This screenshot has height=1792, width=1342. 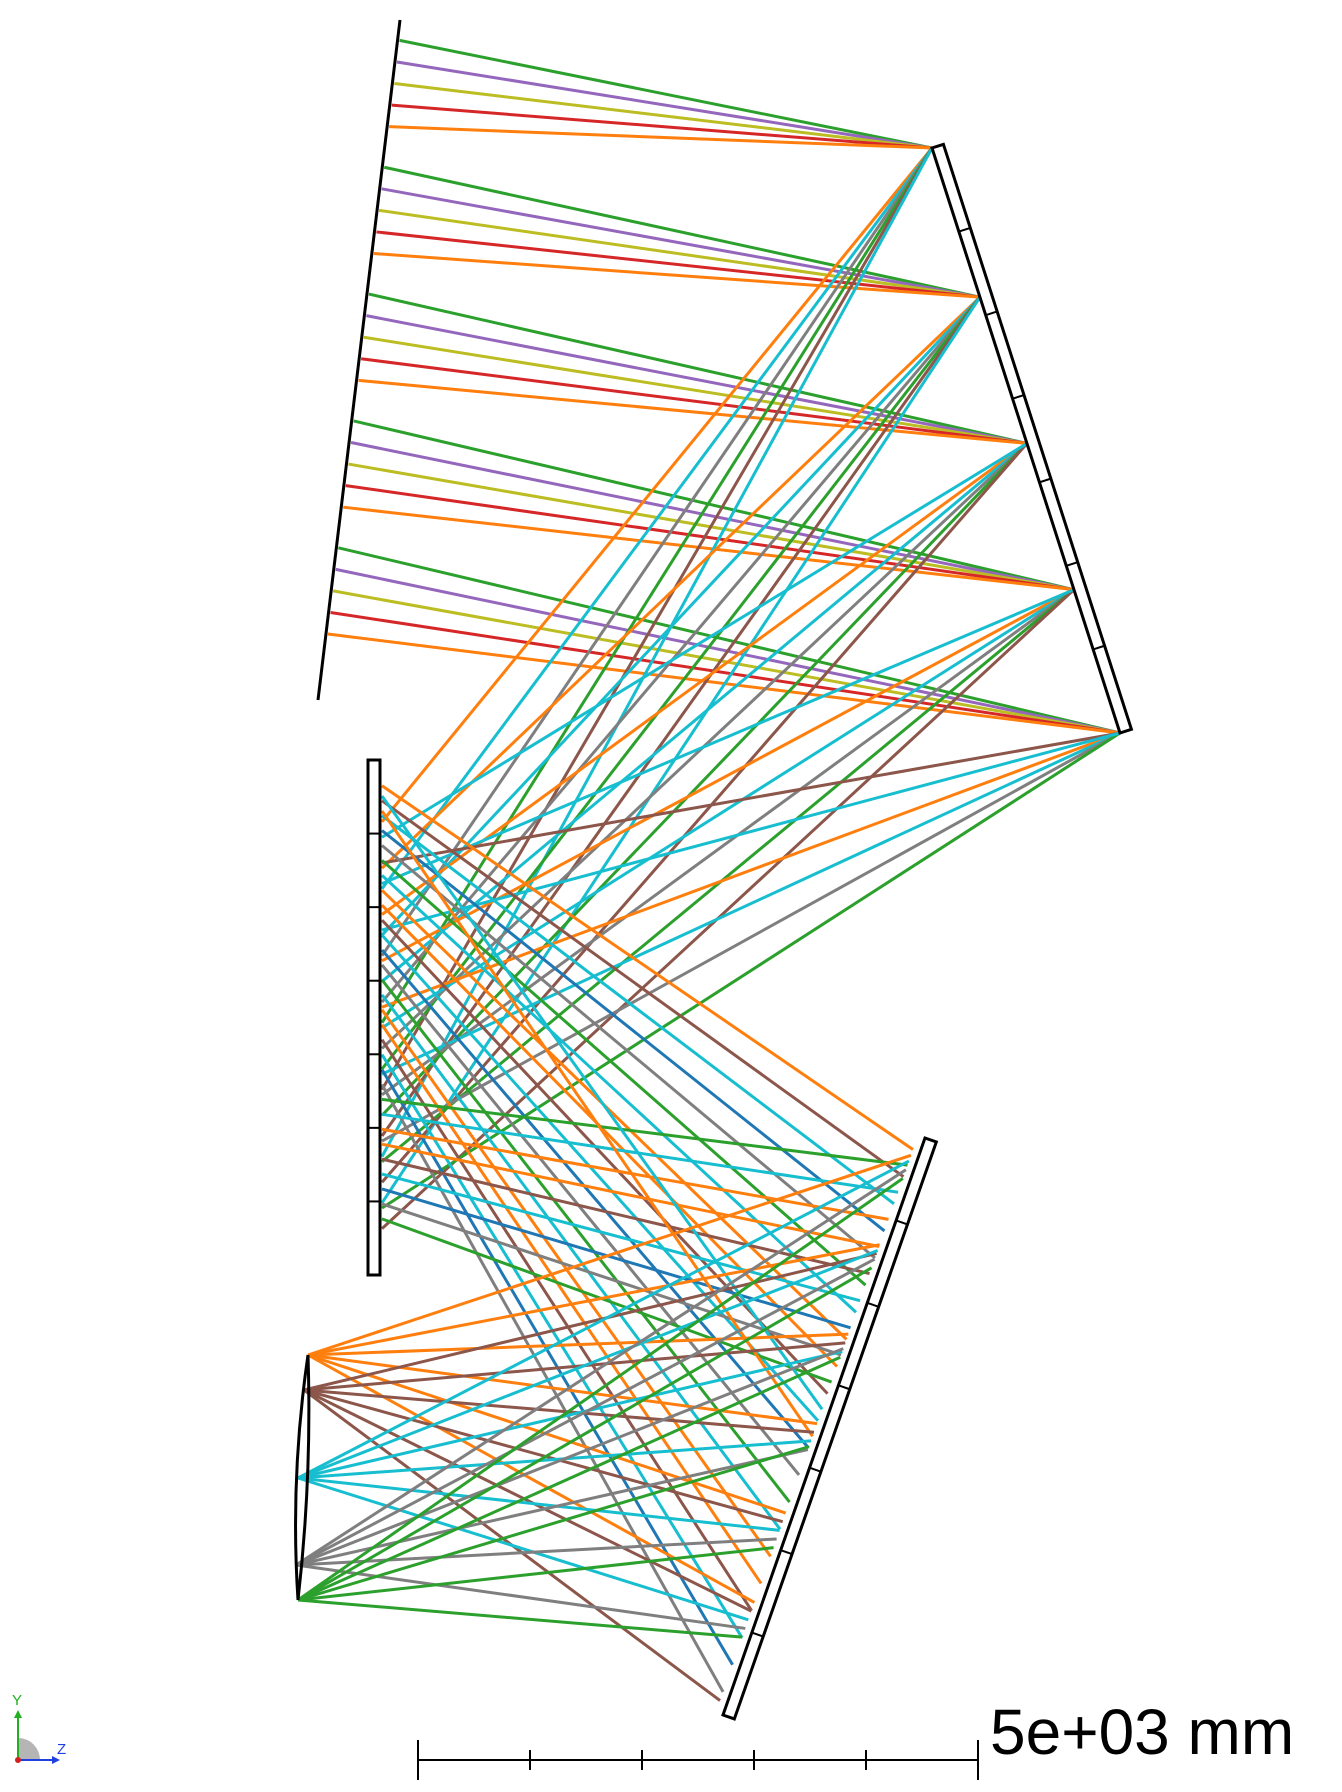 What do you see at coordinates (29, 1749) in the screenshot?
I see `axis-triad-shading` at bounding box center [29, 1749].